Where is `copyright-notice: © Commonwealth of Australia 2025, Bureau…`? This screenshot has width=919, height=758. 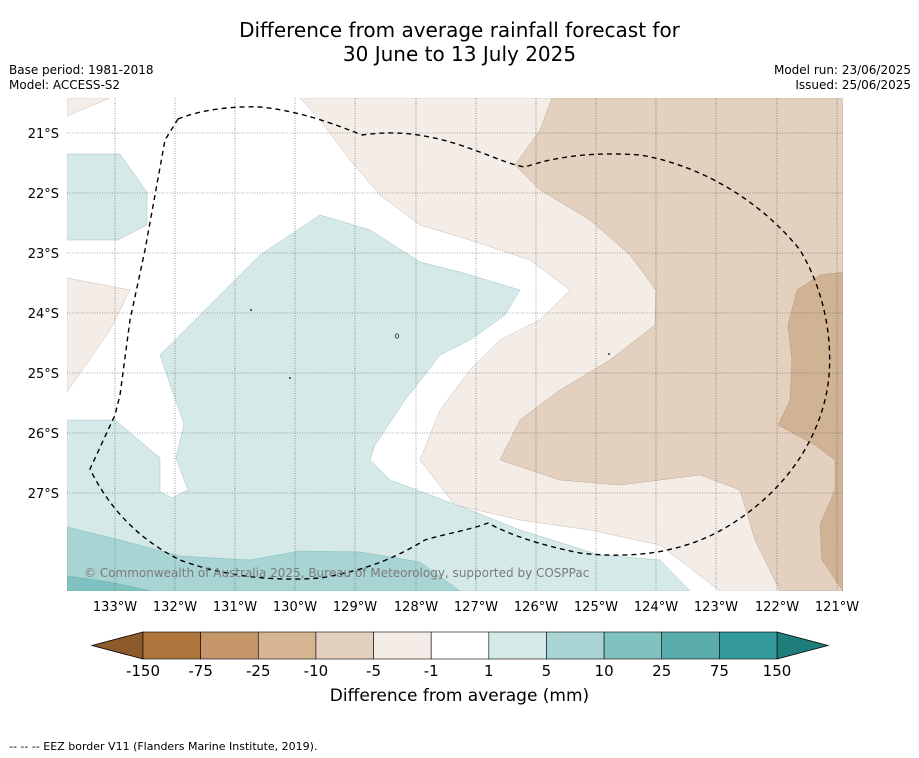 copyright-notice: © Commonwealth of Australia 2025, Bureau… is located at coordinates (337, 573).